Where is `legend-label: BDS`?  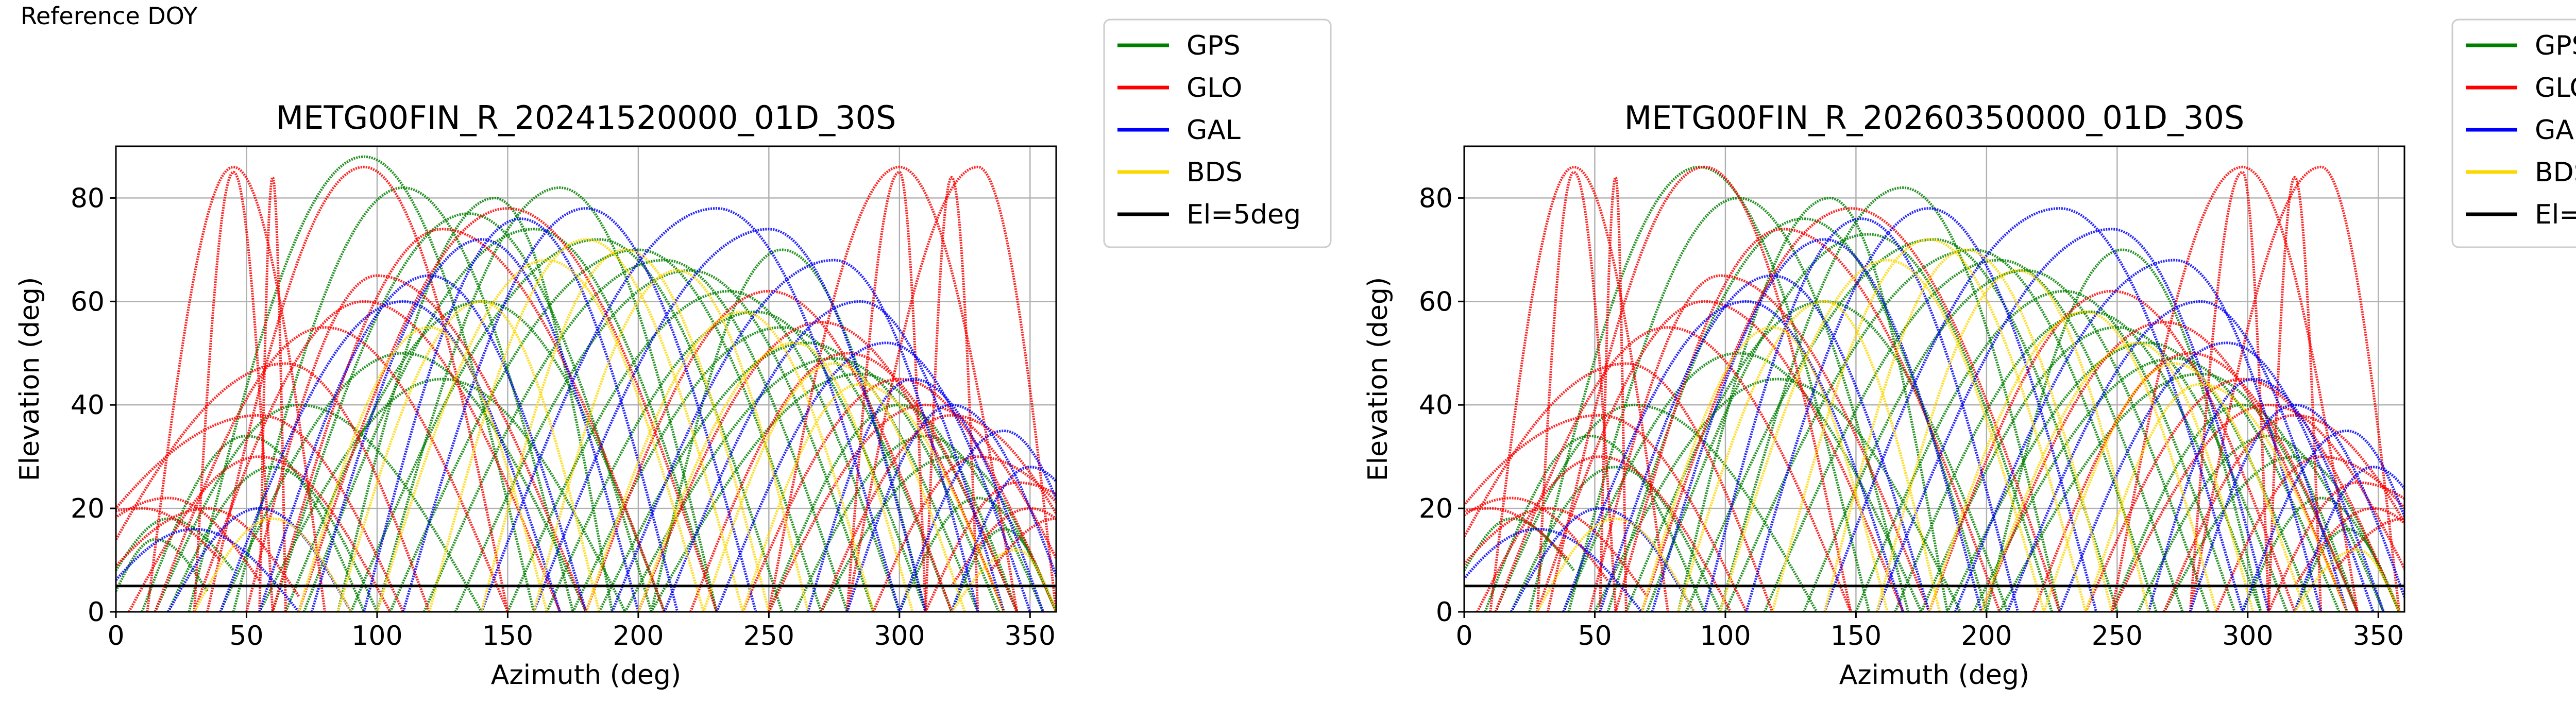 legend-label: BDS is located at coordinates (2555, 172).